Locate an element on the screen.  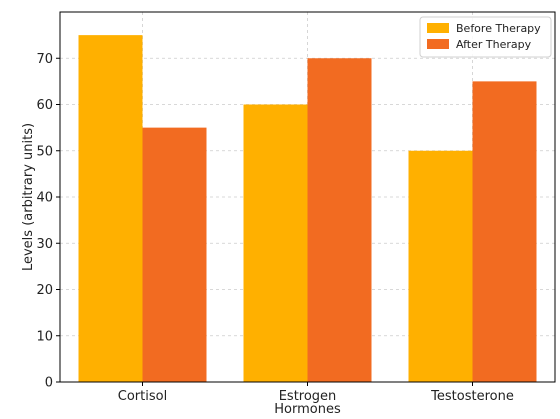
legend: Before Therapy After Therapy is located at coordinates (485, 37).